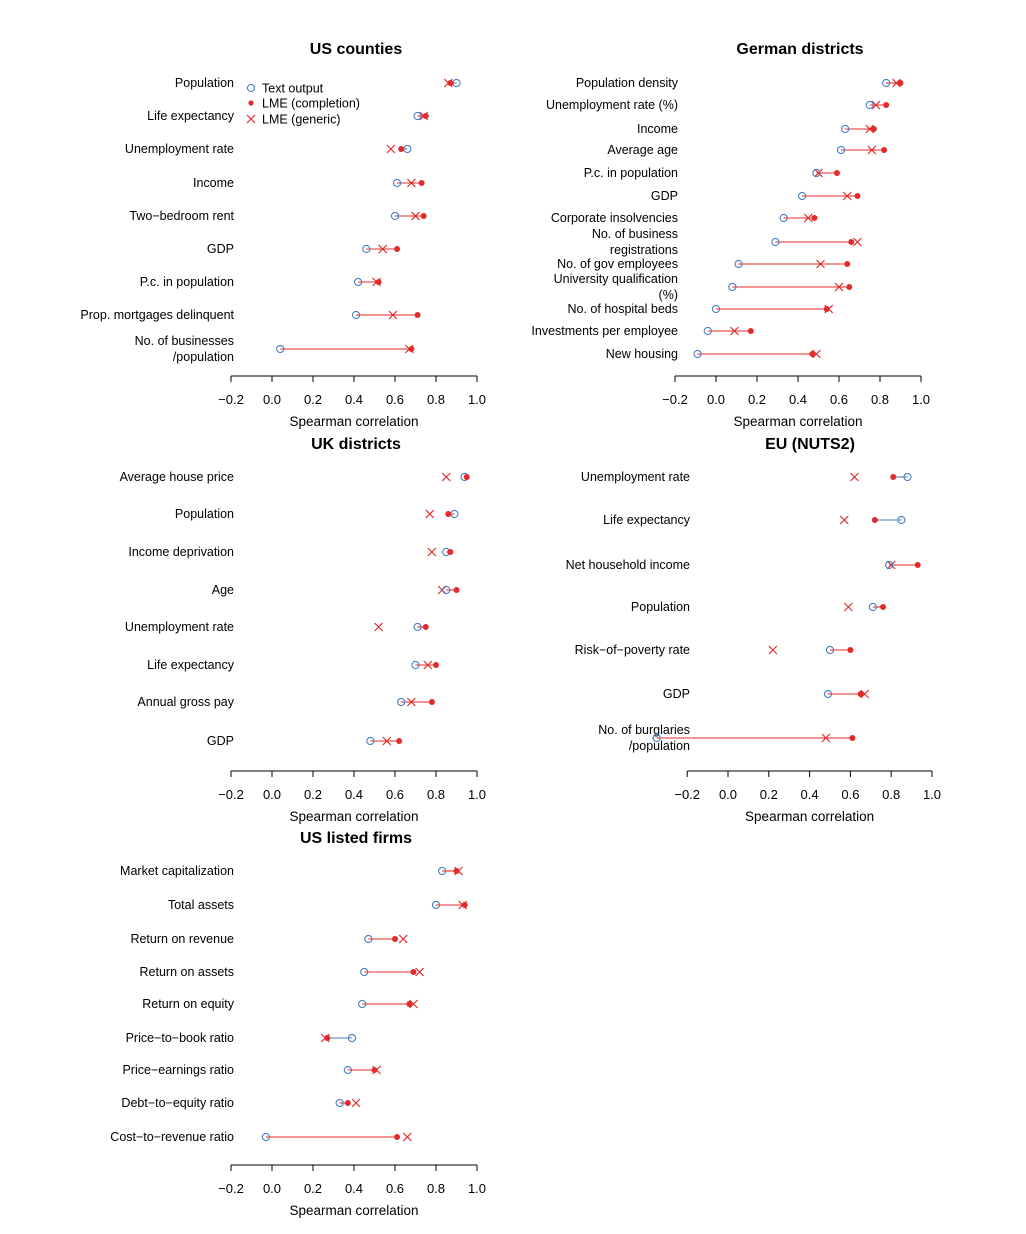 This screenshot has width=1026, height=1234. I want to click on legend-cross-icon, so click(251, 119).